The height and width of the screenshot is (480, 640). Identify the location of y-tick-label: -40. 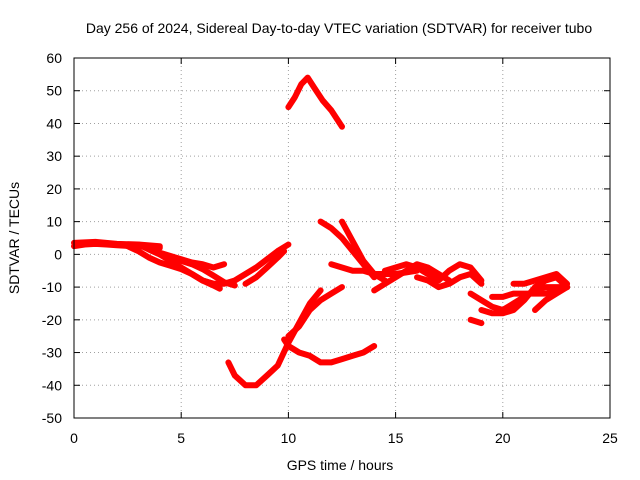
(52, 385).